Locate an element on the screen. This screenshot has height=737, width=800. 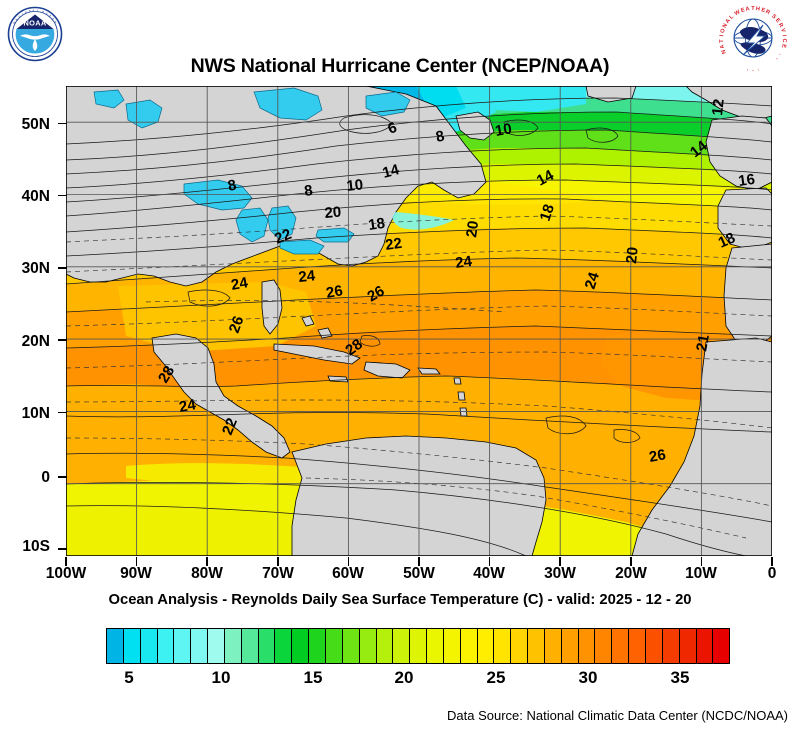
x-tick-label-90W: 90W is located at coordinates (136, 573).